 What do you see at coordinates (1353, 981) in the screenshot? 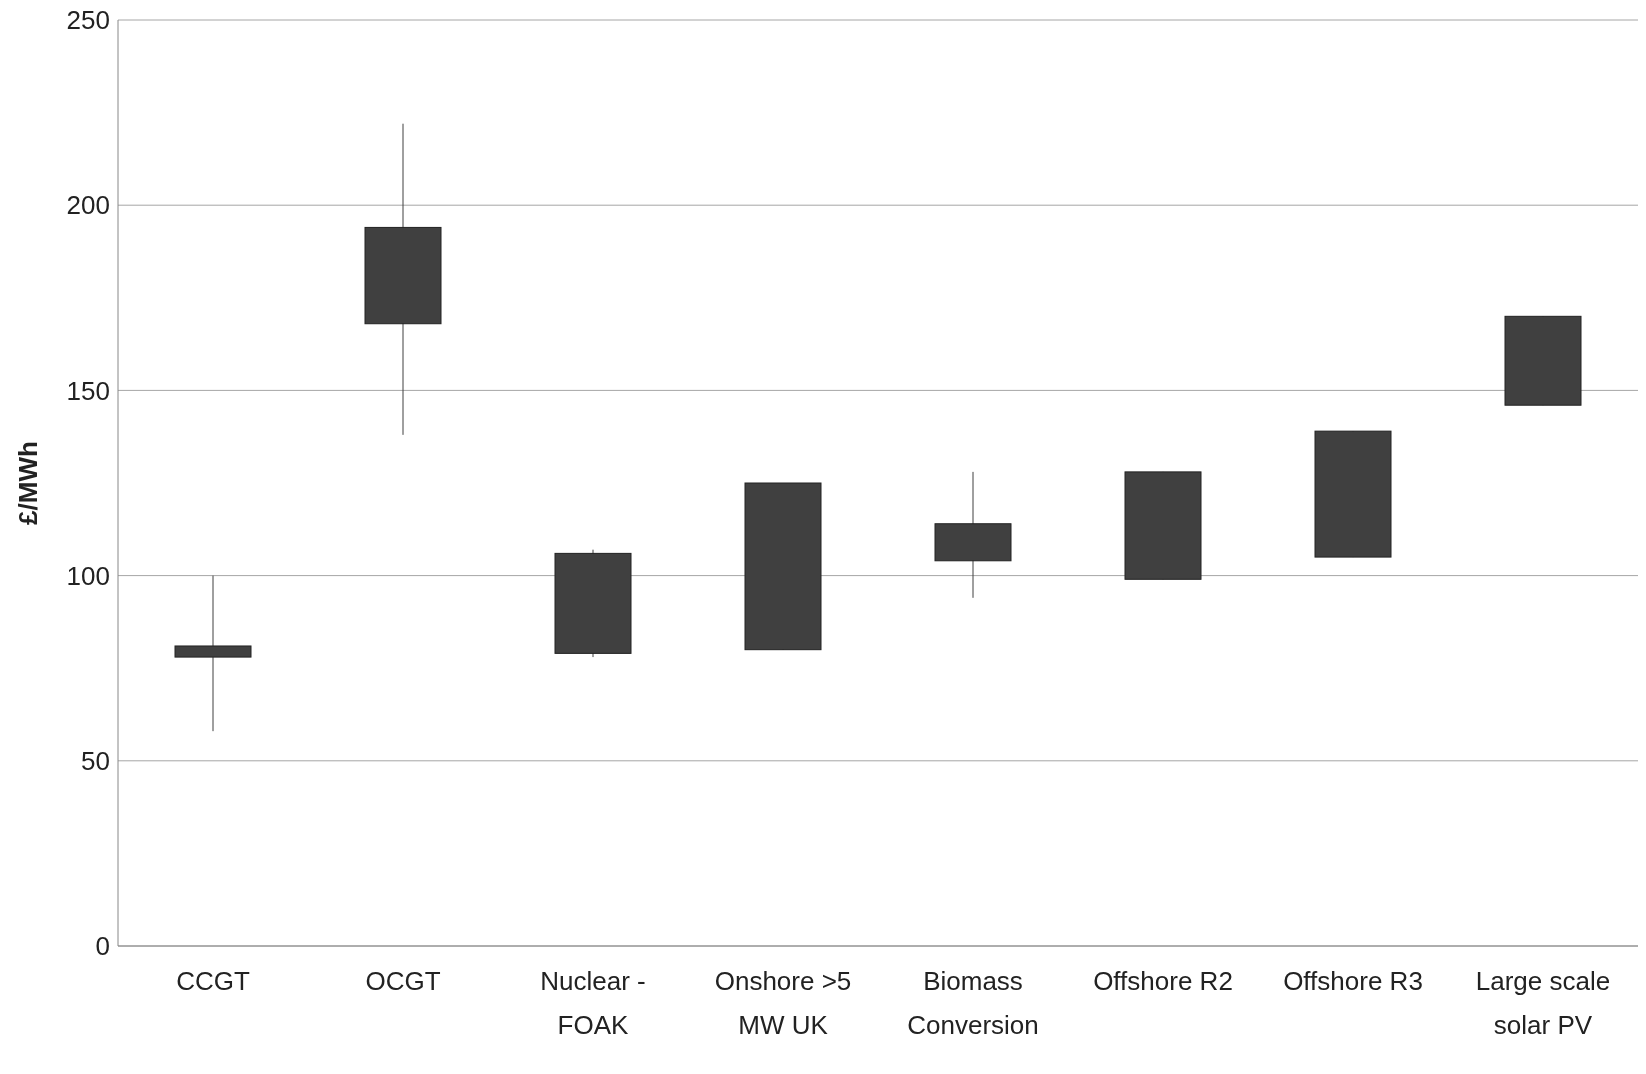
I see `x-tick-label: Offshore R3` at bounding box center [1353, 981].